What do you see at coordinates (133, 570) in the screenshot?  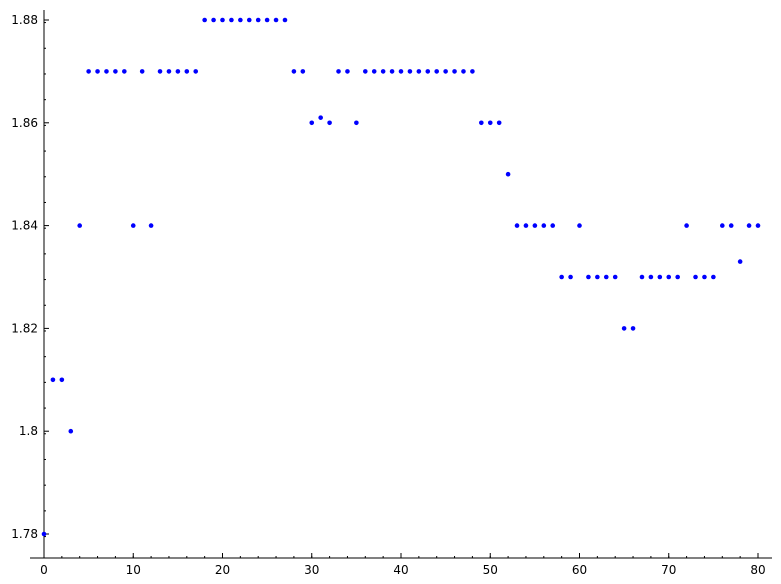 I see `x-tick-label: 10` at bounding box center [133, 570].